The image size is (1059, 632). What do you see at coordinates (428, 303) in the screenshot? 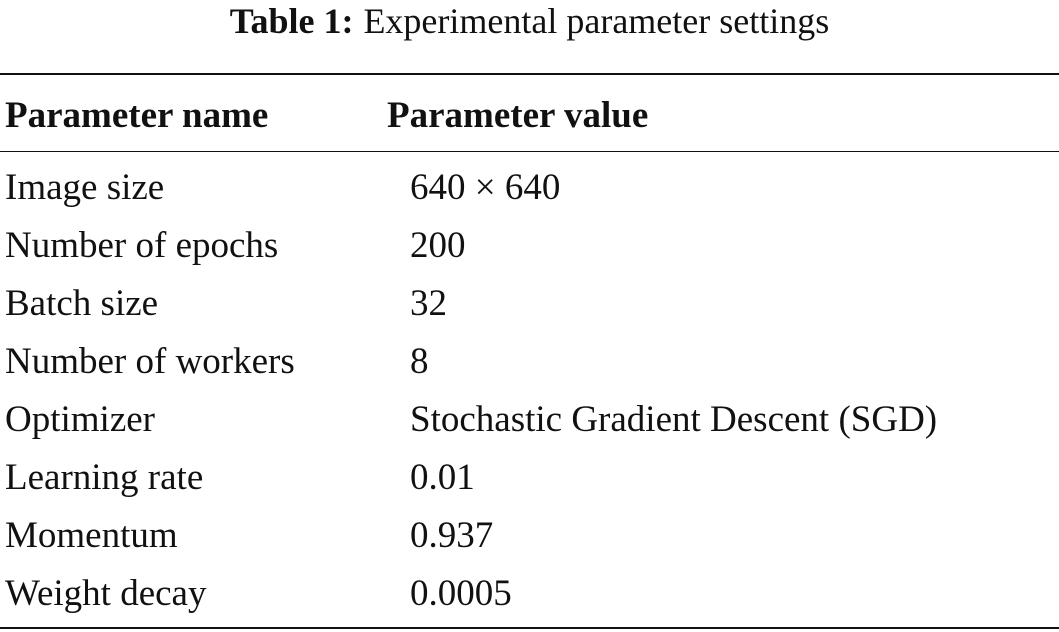
I see `table-cell: 32` at bounding box center [428, 303].